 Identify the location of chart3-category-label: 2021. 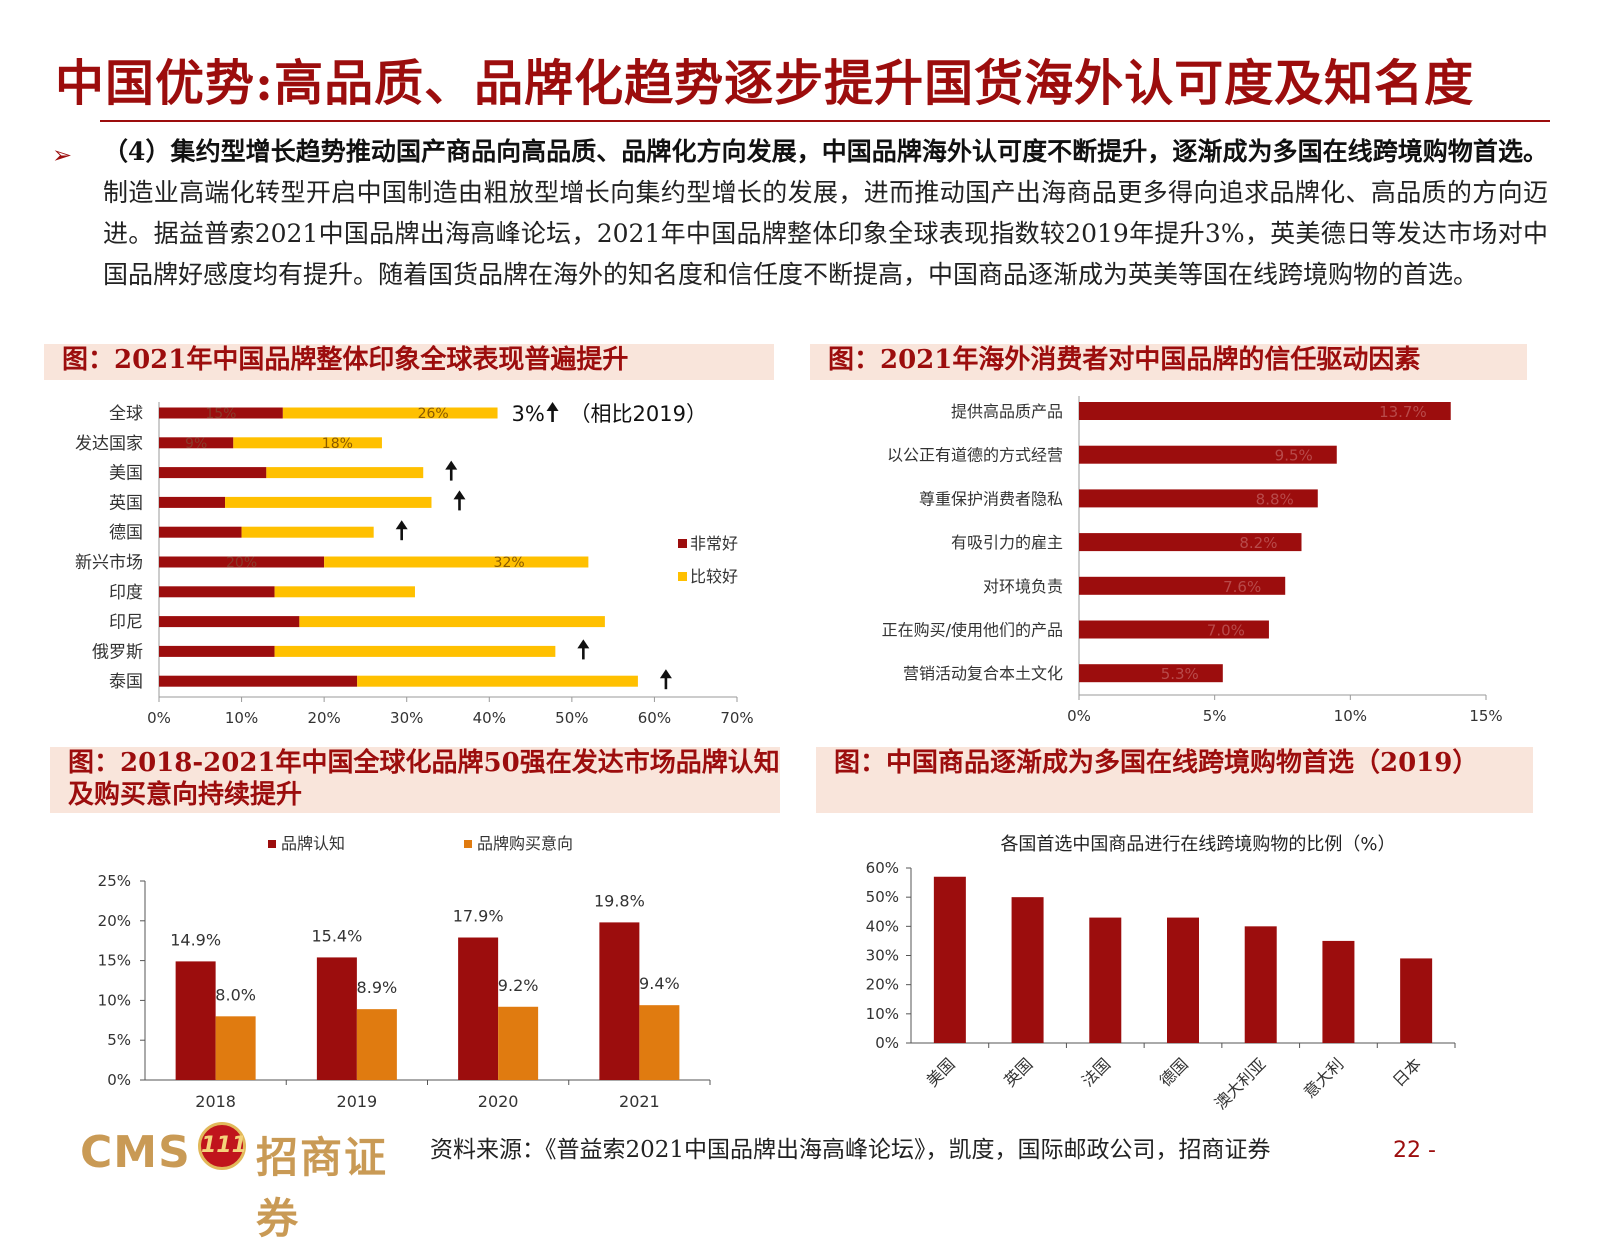
(639, 1101).